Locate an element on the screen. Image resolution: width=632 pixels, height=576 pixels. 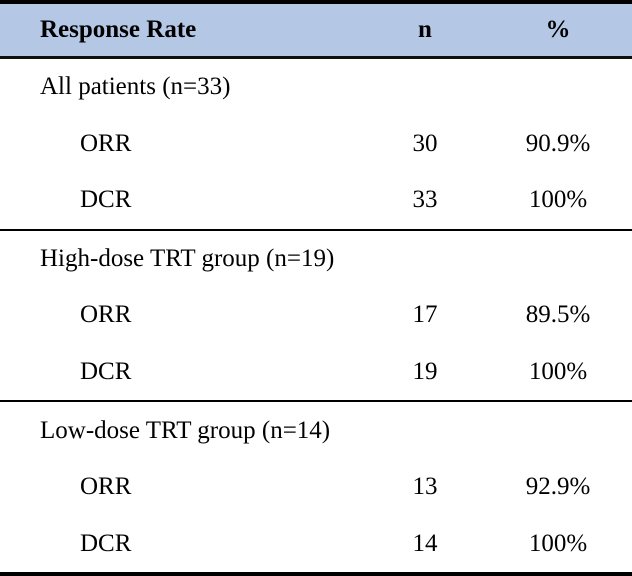
row-n: 33 is located at coordinates (425, 201).